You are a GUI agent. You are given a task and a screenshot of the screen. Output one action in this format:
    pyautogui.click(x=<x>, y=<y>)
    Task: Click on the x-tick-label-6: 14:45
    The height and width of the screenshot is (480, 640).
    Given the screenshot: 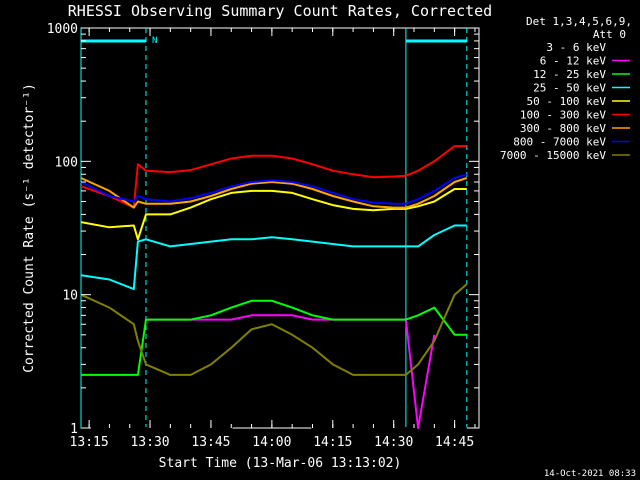 What is the action you would take?
    pyautogui.click(x=454, y=442)
    